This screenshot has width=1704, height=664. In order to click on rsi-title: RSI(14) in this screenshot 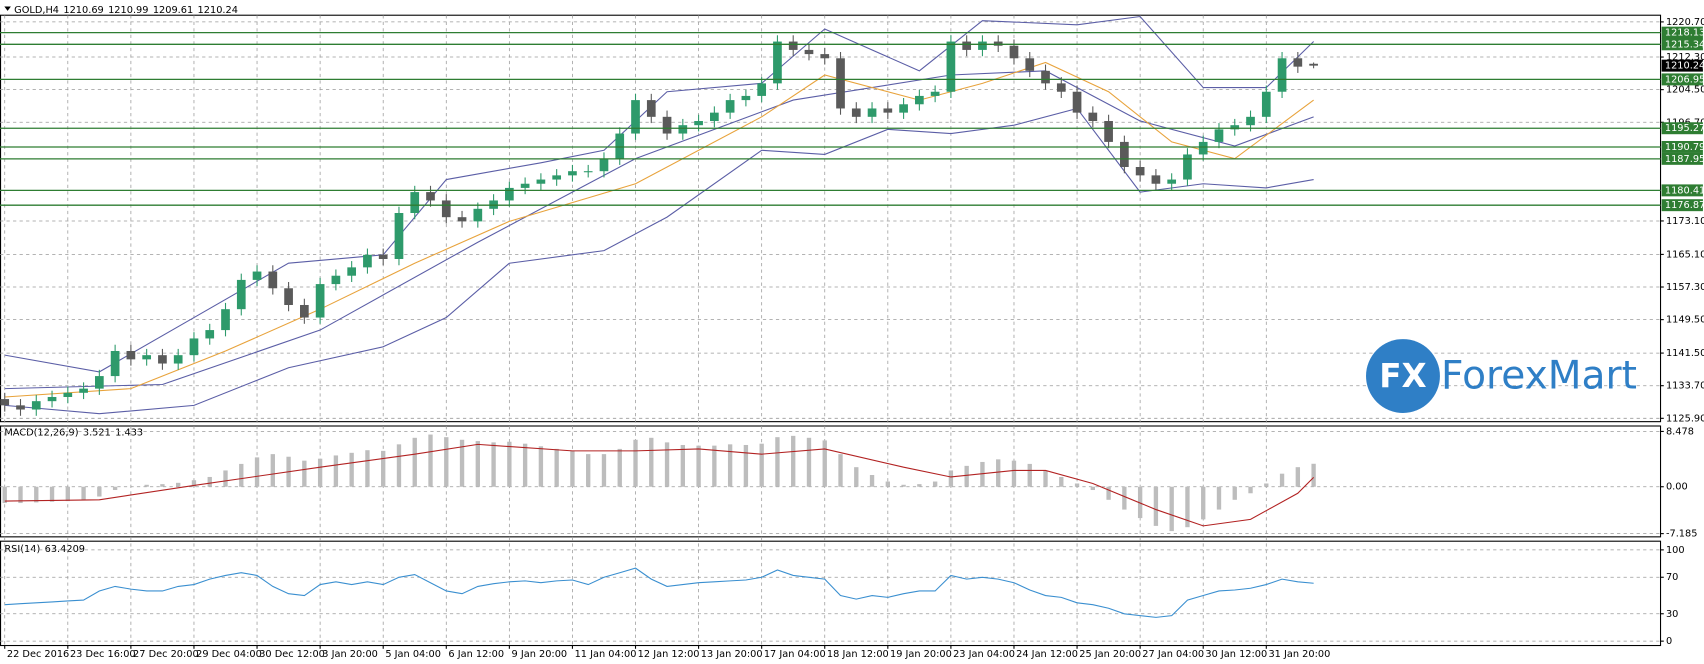, I will do `click(22, 549)`.